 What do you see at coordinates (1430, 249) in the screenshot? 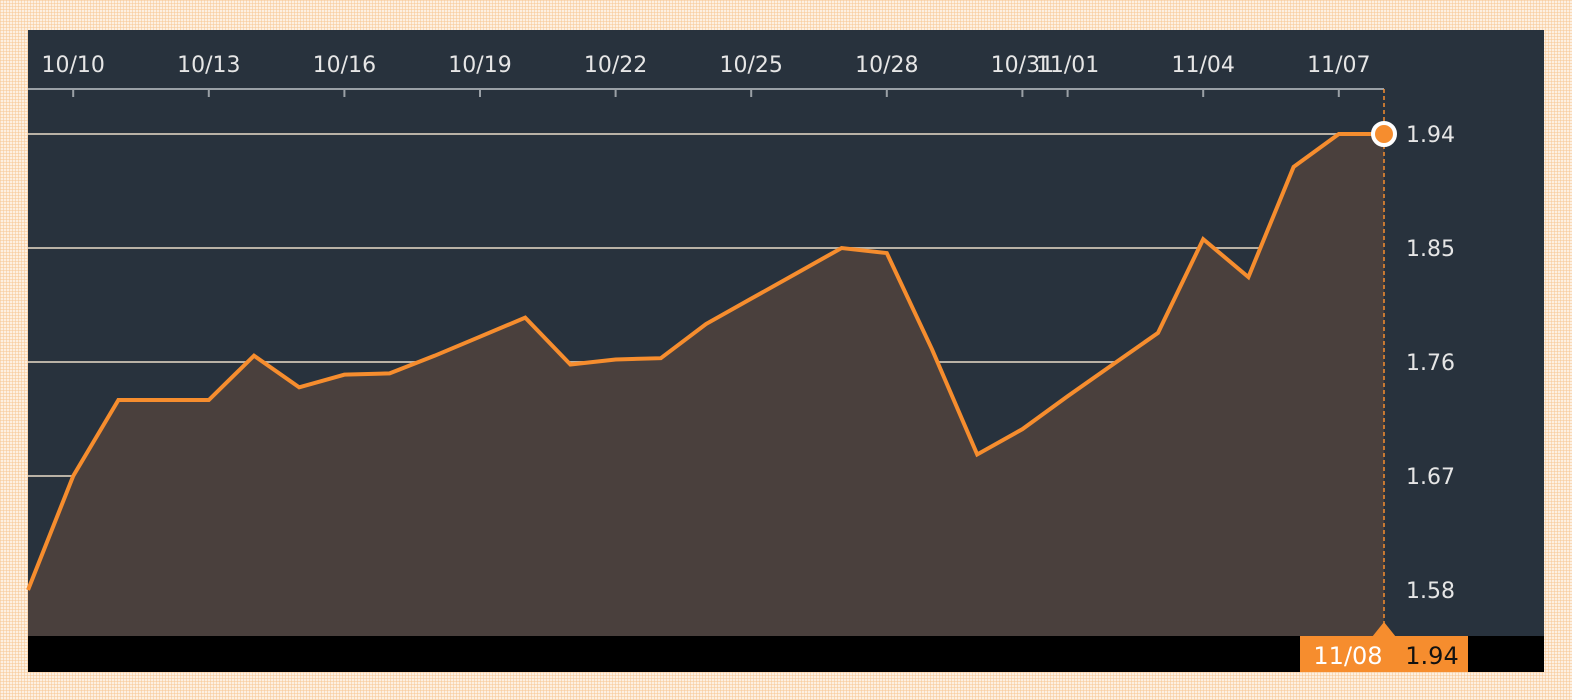
I see `y-tick-label: 1.85` at bounding box center [1430, 249].